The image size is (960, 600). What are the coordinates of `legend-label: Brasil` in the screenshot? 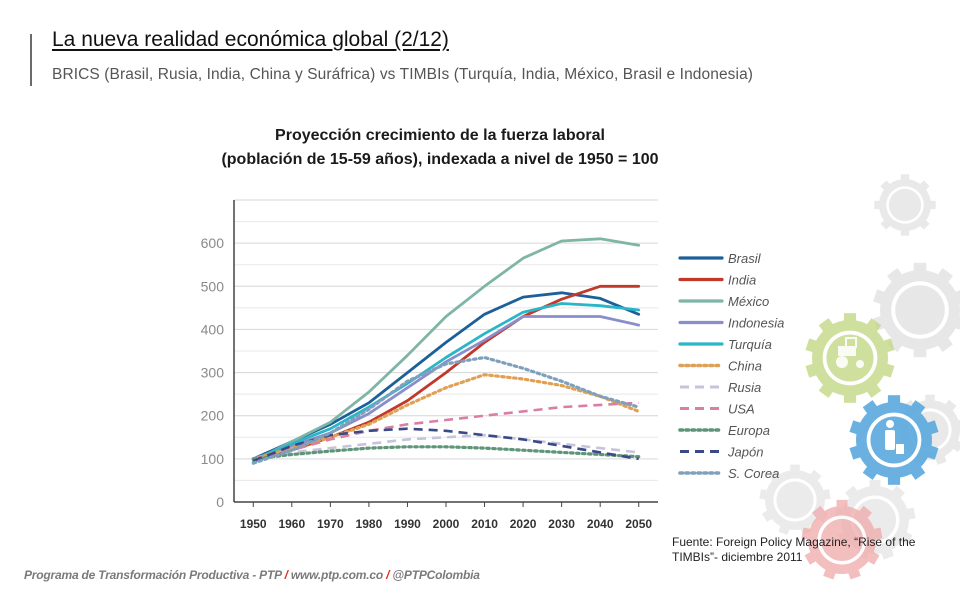 It's located at (745, 258).